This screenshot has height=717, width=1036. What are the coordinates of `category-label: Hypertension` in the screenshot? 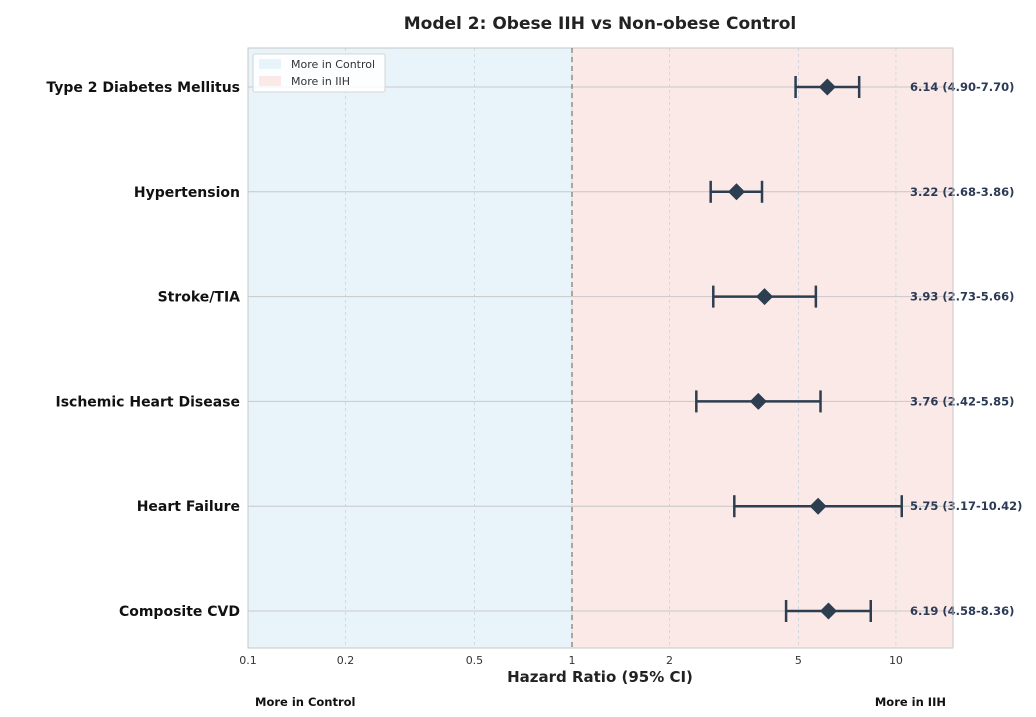 It's located at (187, 193).